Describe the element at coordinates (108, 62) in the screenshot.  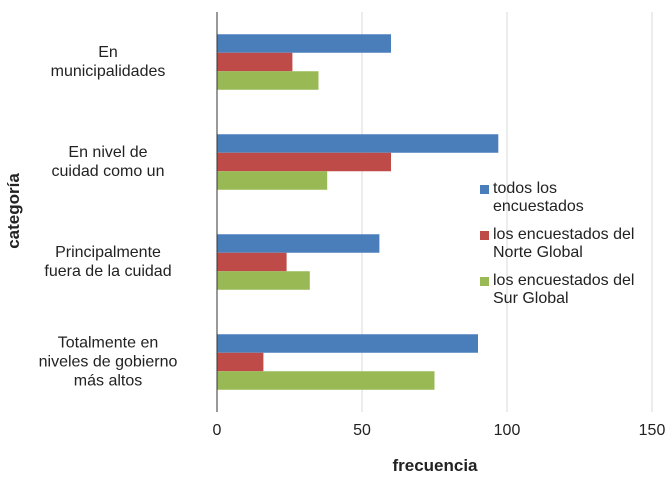
I see `y-tick-label: En municipalidades` at that location.